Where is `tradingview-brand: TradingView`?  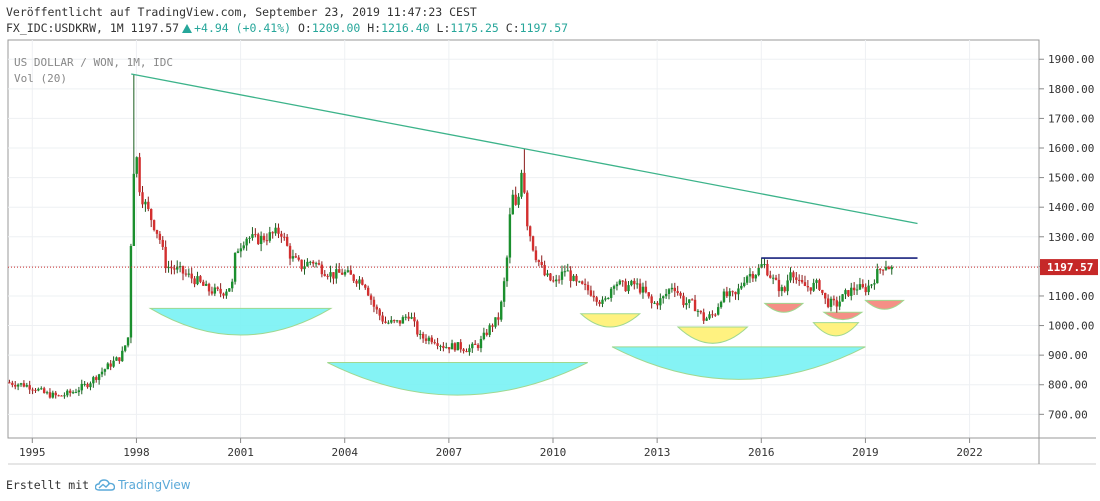 tradingview-brand: TradingView is located at coordinates (154, 485).